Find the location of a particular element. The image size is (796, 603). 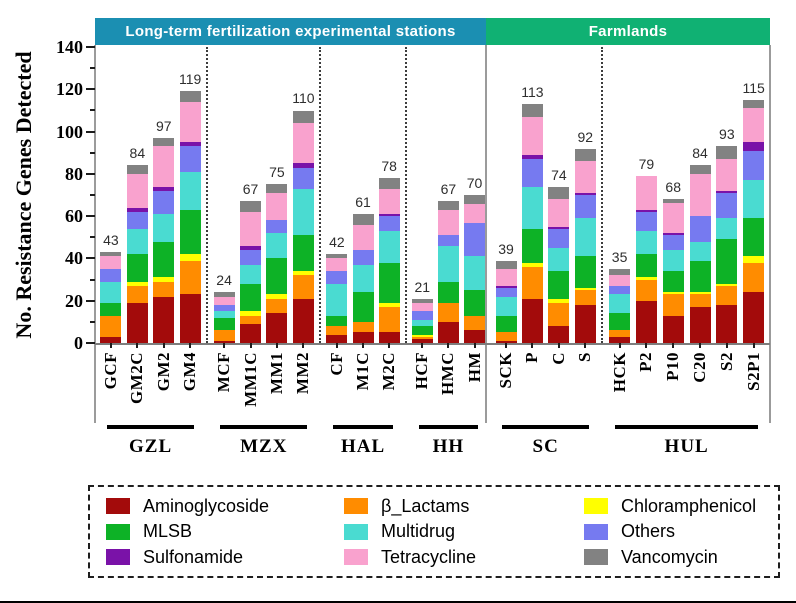

x-label-GM2: GM2 is located at coordinates (163, 372).